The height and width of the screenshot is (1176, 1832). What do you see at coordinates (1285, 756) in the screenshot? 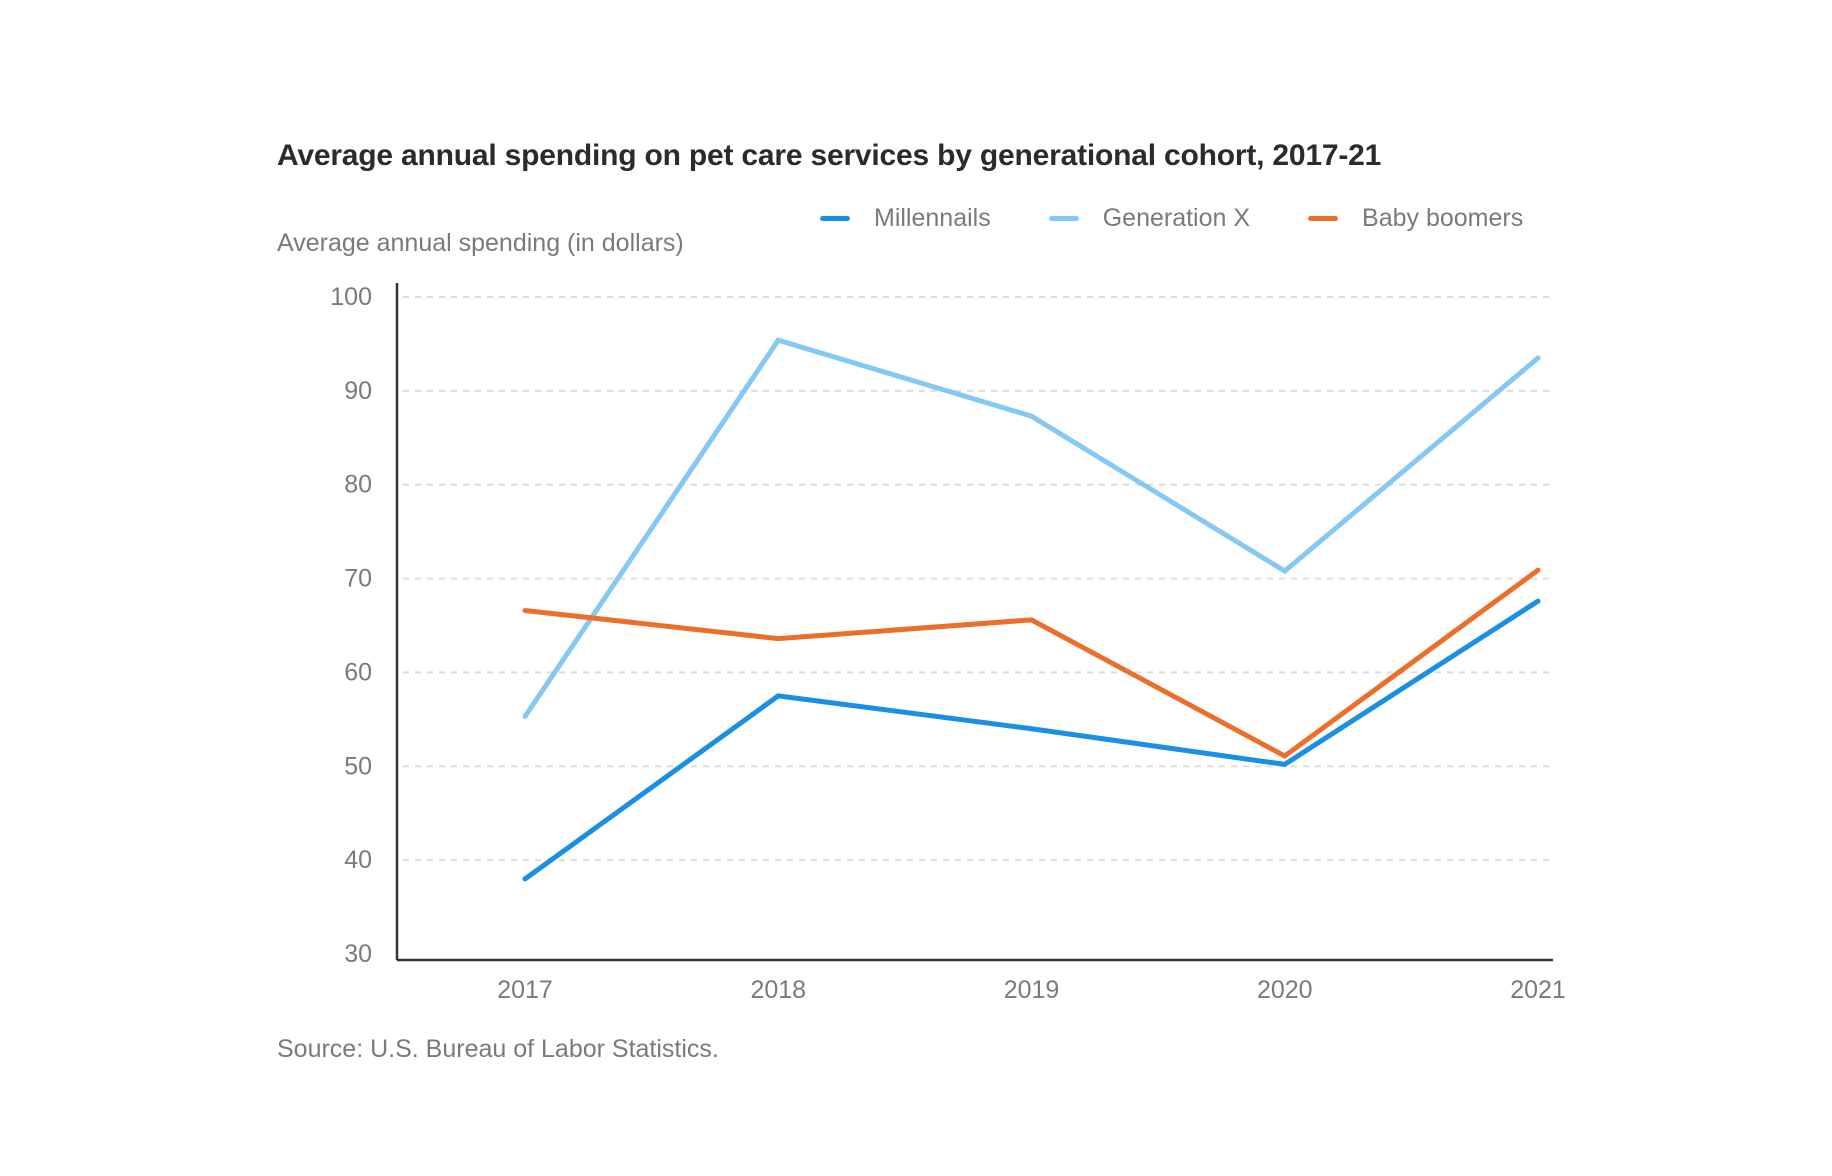
I see `data-point-baby-boomers-2020` at bounding box center [1285, 756].